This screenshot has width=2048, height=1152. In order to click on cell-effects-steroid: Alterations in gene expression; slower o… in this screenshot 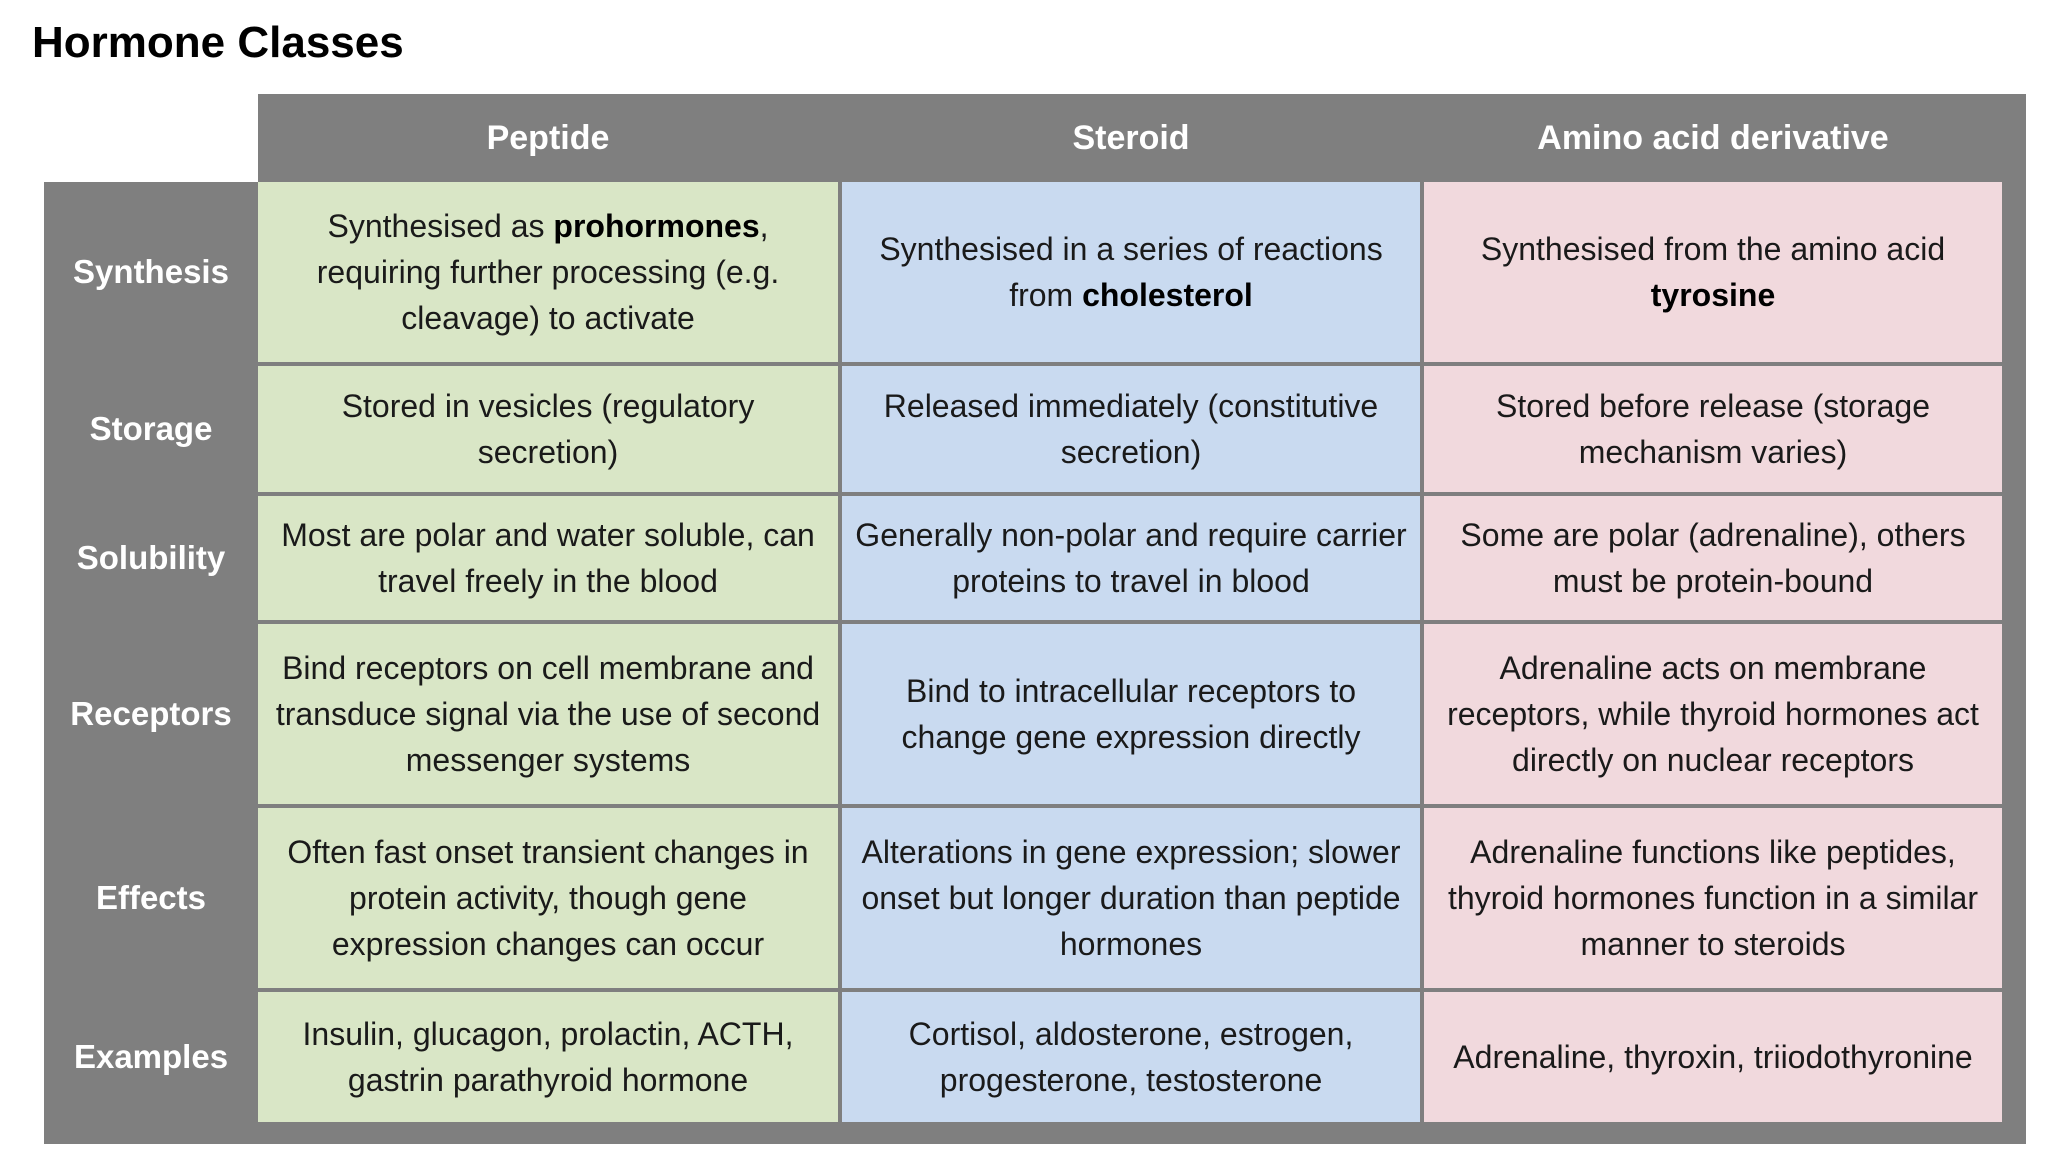, I will do `click(1131, 898)`.